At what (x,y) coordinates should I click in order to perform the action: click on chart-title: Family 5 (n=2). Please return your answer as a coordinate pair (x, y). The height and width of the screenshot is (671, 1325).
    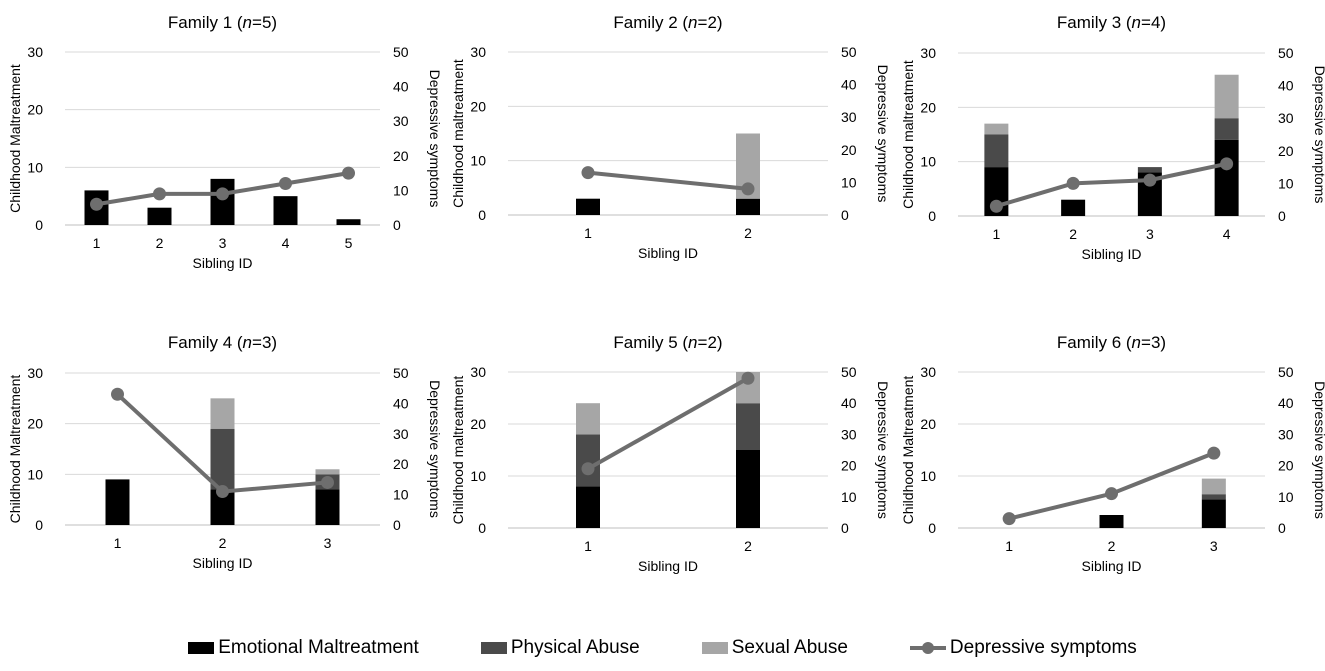
    Looking at the image, I should click on (667, 342).